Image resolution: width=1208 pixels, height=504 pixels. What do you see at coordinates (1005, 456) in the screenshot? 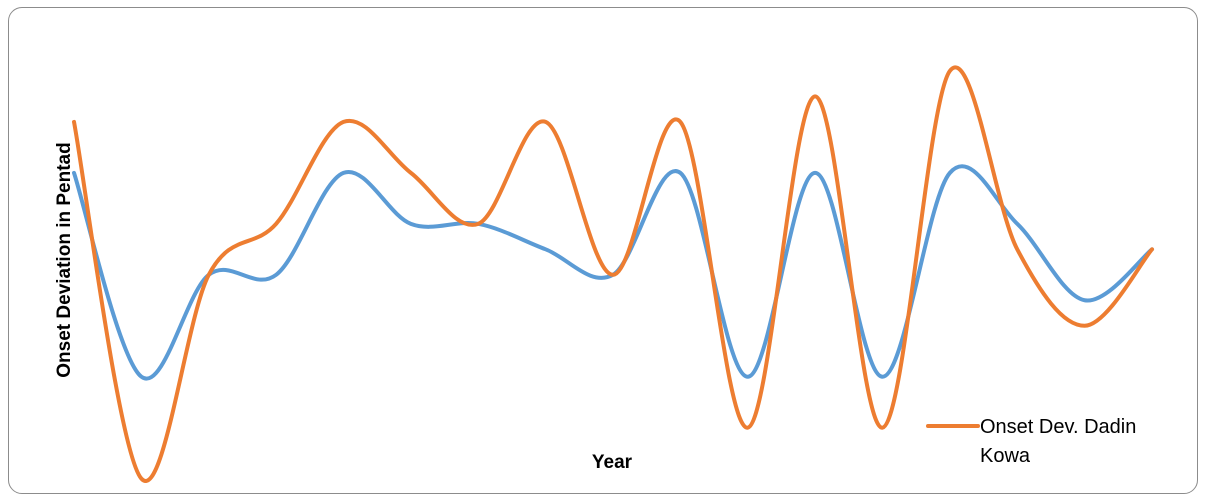
I see `legend-label-line2: Kowa` at bounding box center [1005, 456].